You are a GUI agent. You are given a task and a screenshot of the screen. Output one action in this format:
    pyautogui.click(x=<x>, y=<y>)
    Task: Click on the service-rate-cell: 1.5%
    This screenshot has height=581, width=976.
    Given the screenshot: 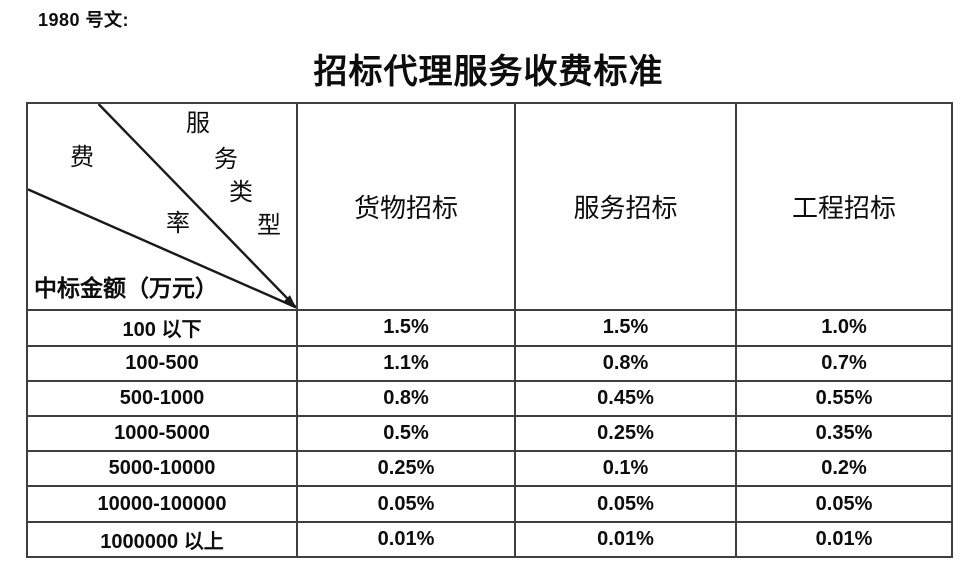 What is the action you would take?
    pyautogui.click(x=625, y=328)
    